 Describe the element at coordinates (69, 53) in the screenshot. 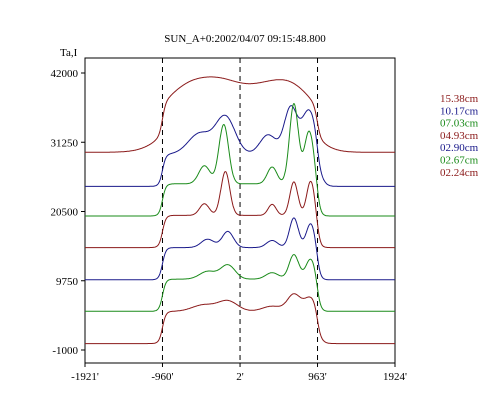

I see `y-axis-label: Ta,I` at that location.